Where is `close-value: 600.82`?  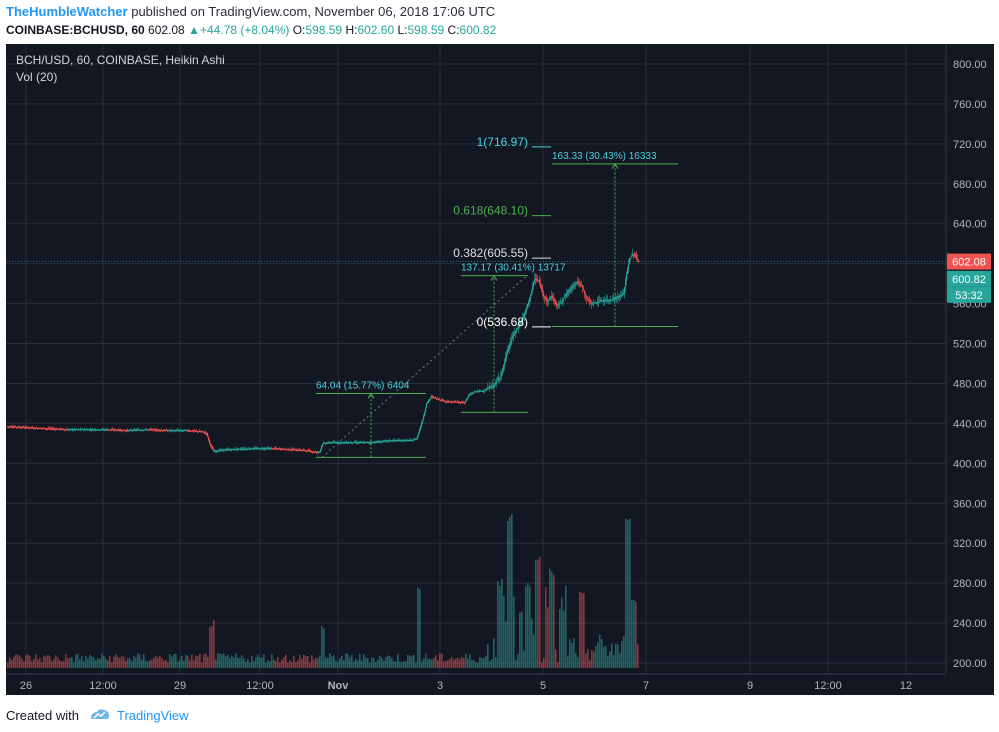
close-value: 600.82 is located at coordinates (478, 30).